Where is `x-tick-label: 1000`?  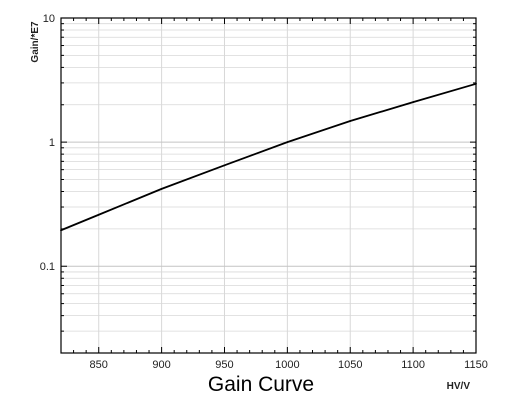 x-tick-label: 1000 is located at coordinates (287, 365).